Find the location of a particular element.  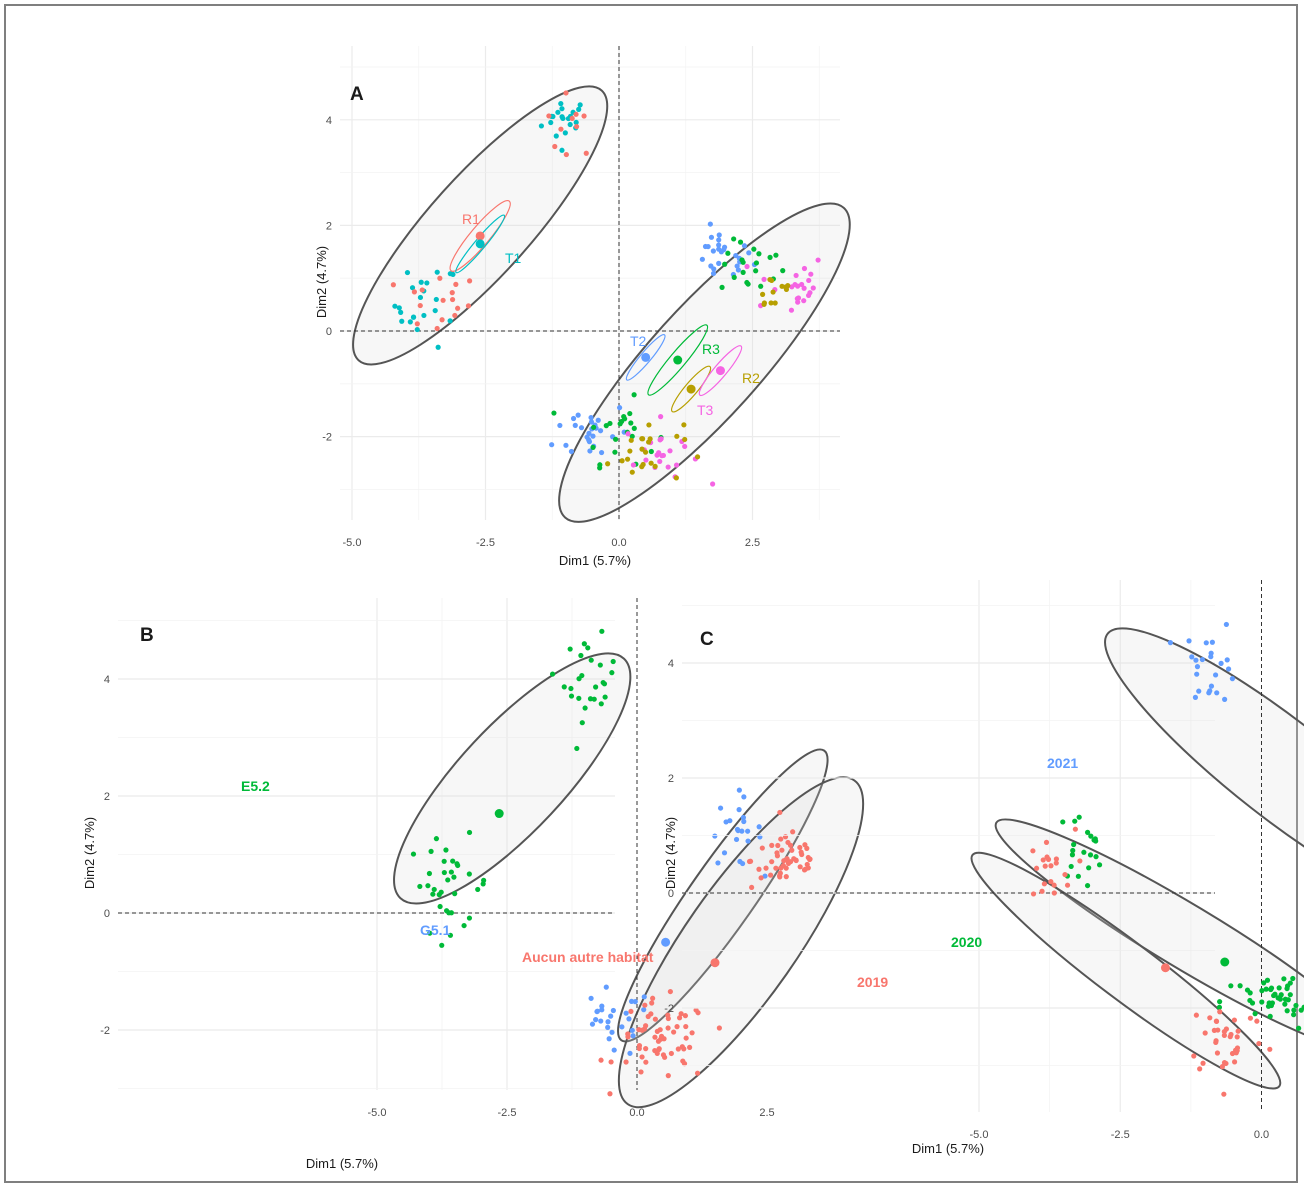

group-label: T3 is located at coordinates (705, 410).